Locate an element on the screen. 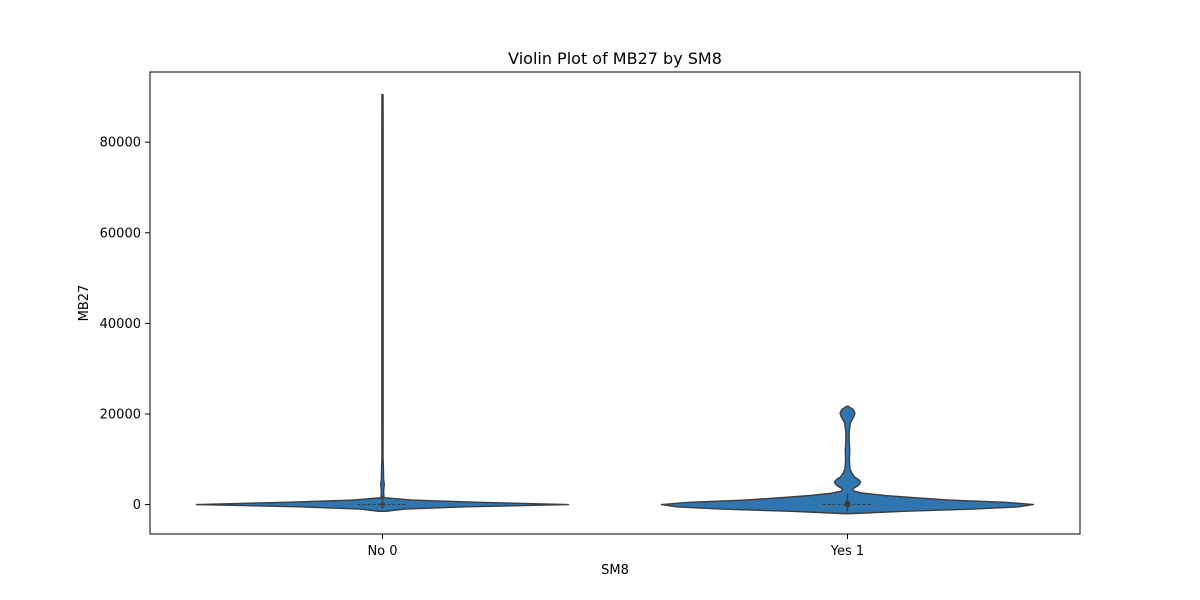  x-axis-label: SM8 is located at coordinates (615, 570).